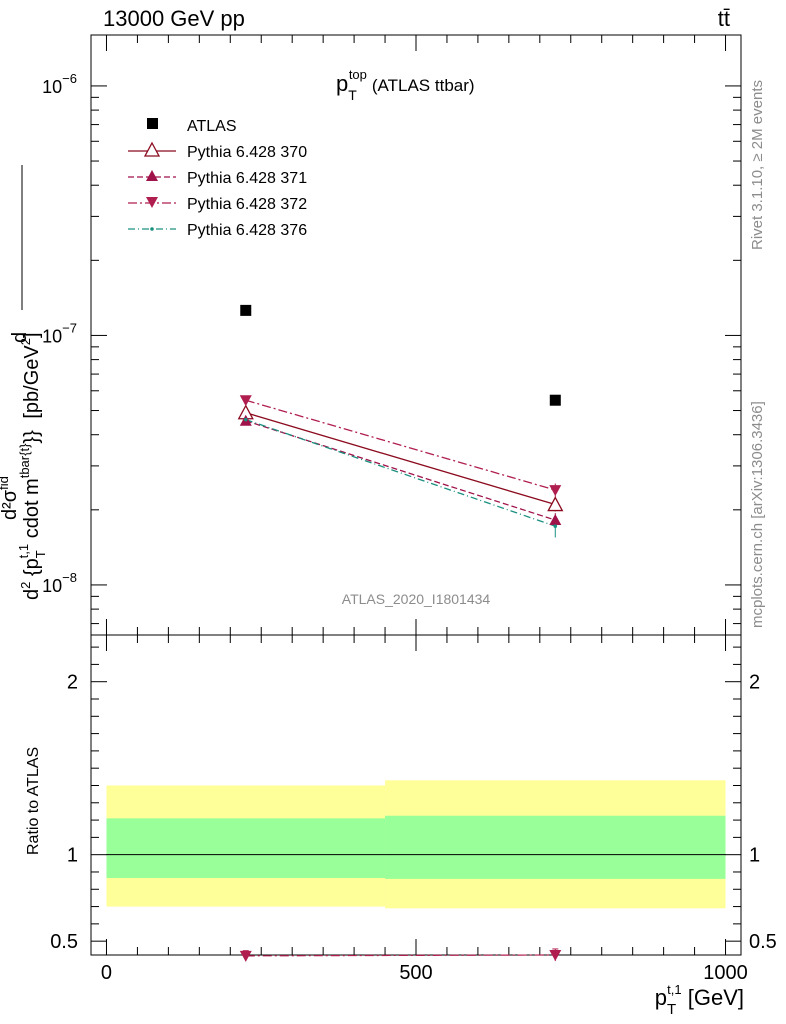  I want to click on svg-text: 10⁻⁸, so click(59, 583).